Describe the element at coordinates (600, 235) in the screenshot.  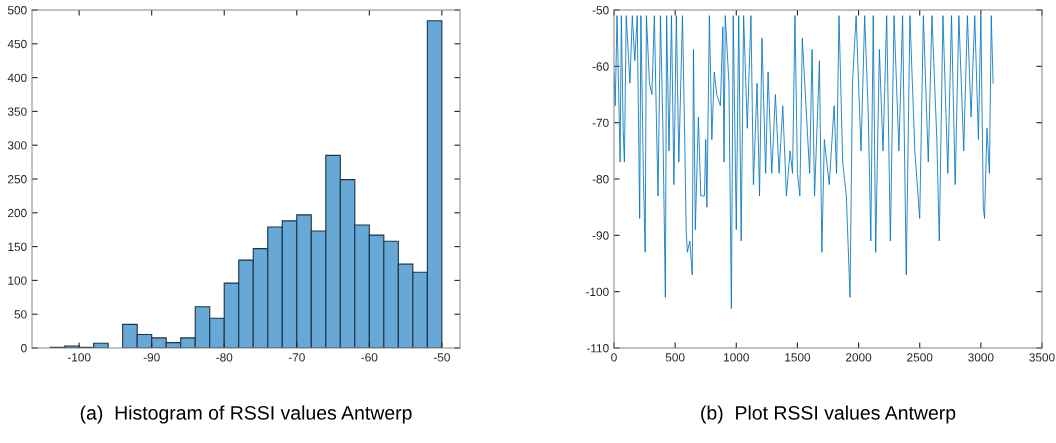
I see `y-tick-label: -90` at that location.